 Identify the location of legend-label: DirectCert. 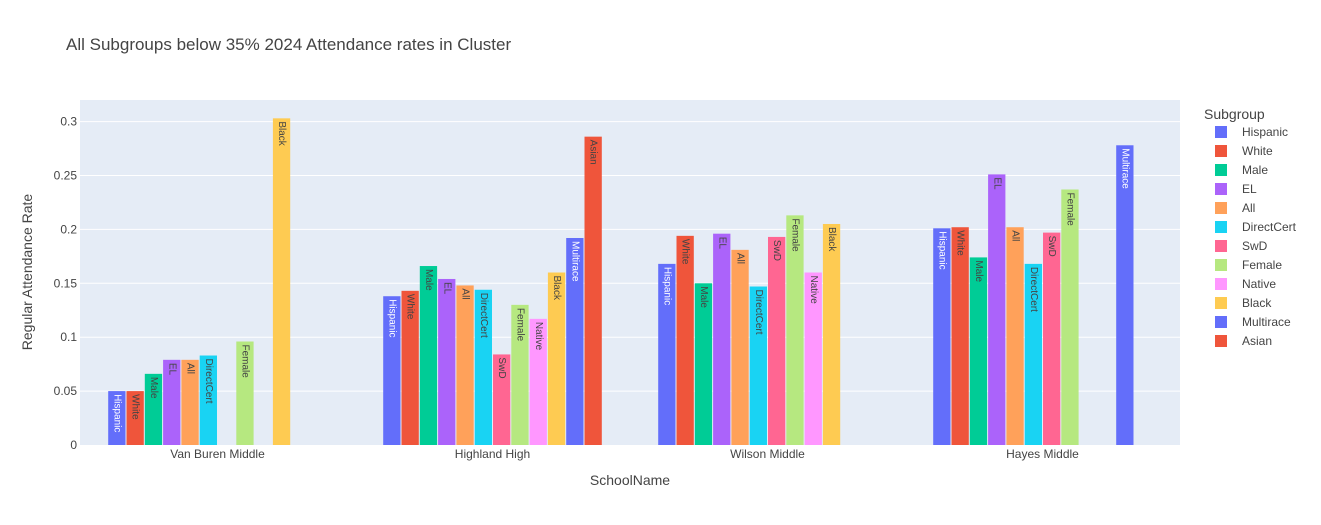
(1269, 227).